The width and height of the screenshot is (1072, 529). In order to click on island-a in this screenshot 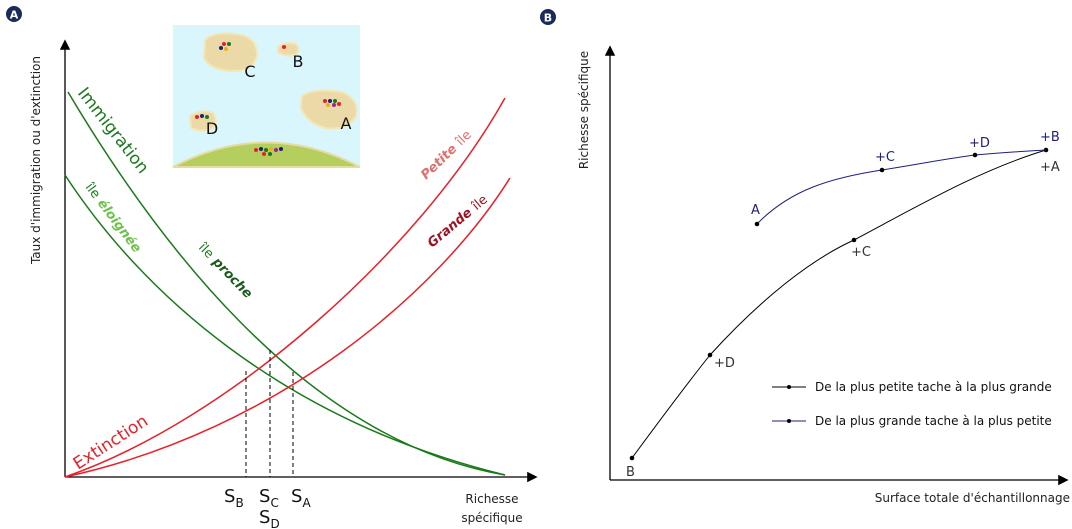, I will do `click(328, 109)`.